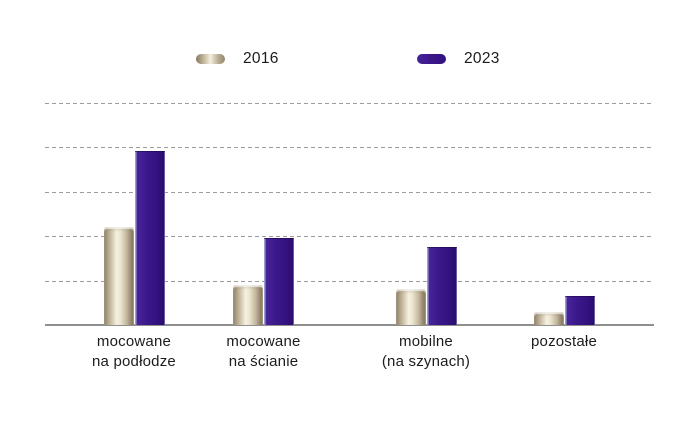  What do you see at coordinates (134, 351) in the screenshot?
I see `category-label-1: mocowane na podłodze` at bounding box center [134, 351].